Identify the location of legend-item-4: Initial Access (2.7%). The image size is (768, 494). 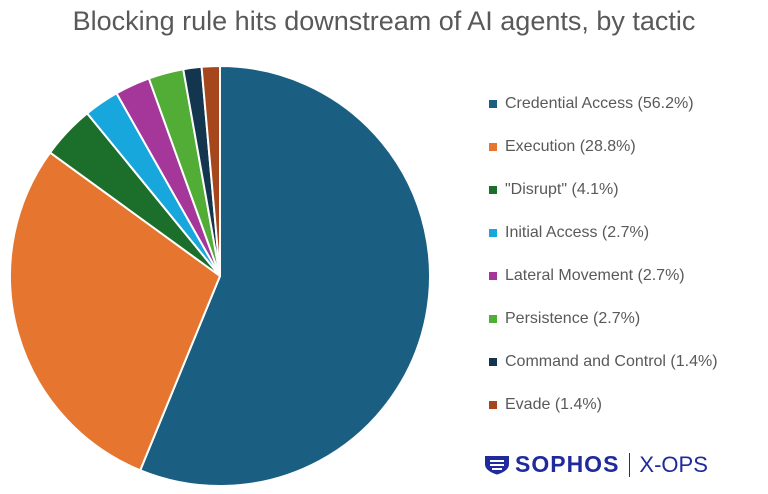
(603, 232).